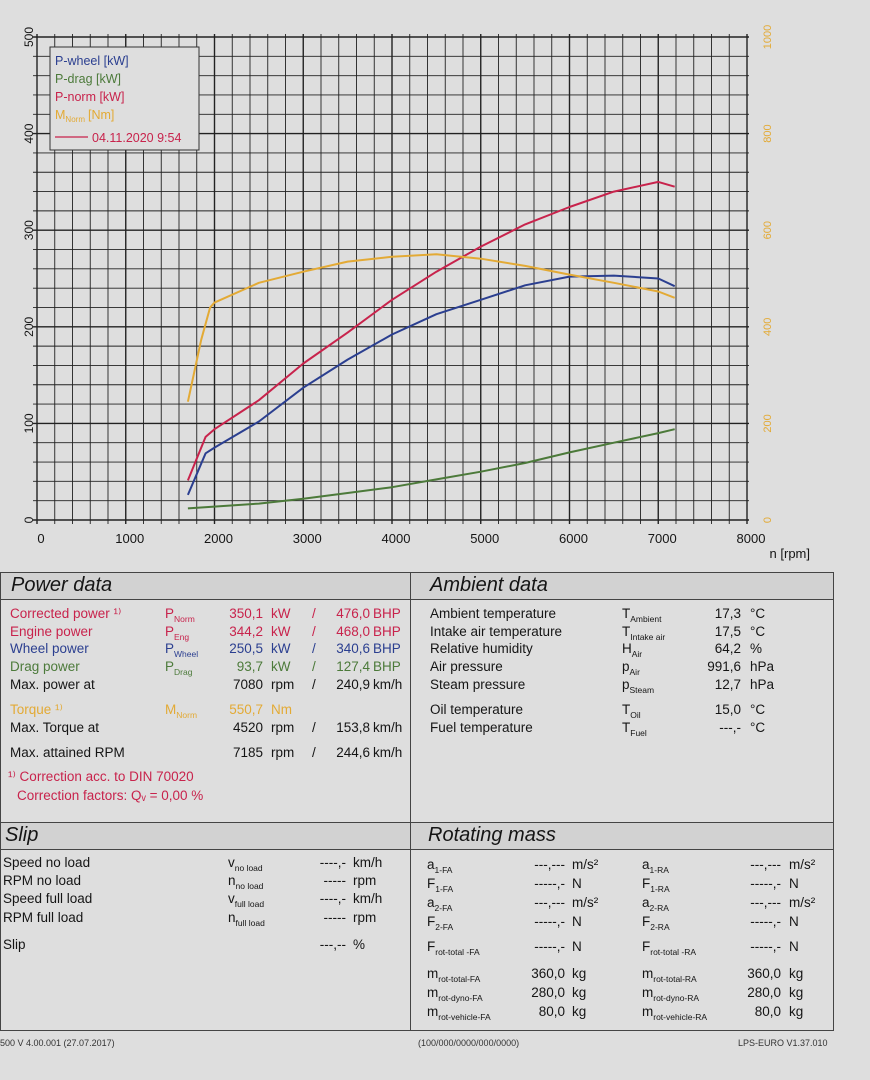  What do you see at coordinates (756, 648) in the screenshot?
I see `ambient-row-unit: %` at bounding box center [756, 648].